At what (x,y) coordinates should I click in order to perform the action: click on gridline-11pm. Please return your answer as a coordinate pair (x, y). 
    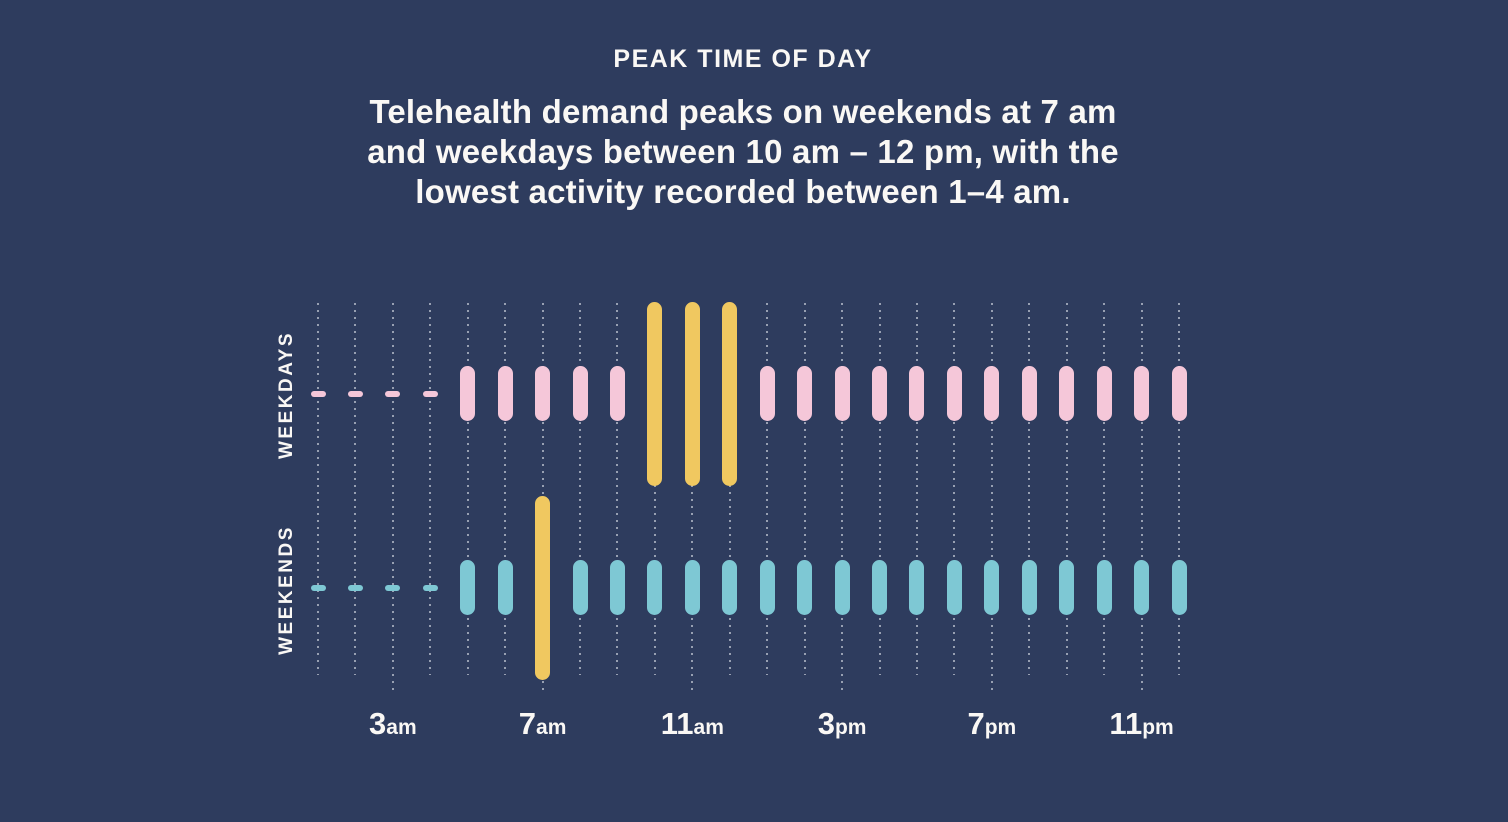
    Looking at the image, I should click on (1141, 499).